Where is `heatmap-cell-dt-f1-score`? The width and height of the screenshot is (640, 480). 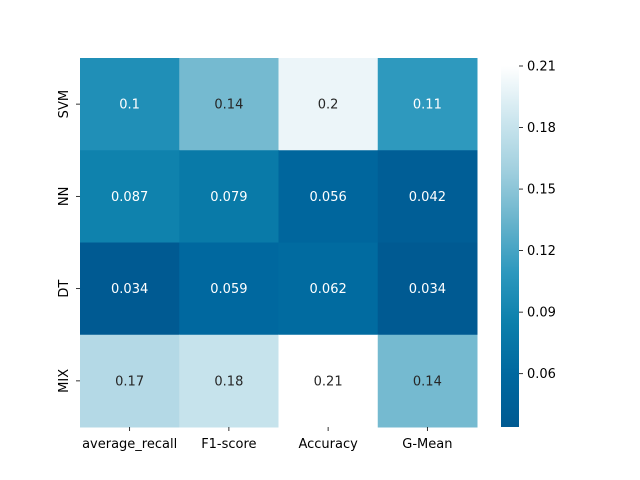 heatmap-cell-dt-f1-score is located at coordinates (229, 289).